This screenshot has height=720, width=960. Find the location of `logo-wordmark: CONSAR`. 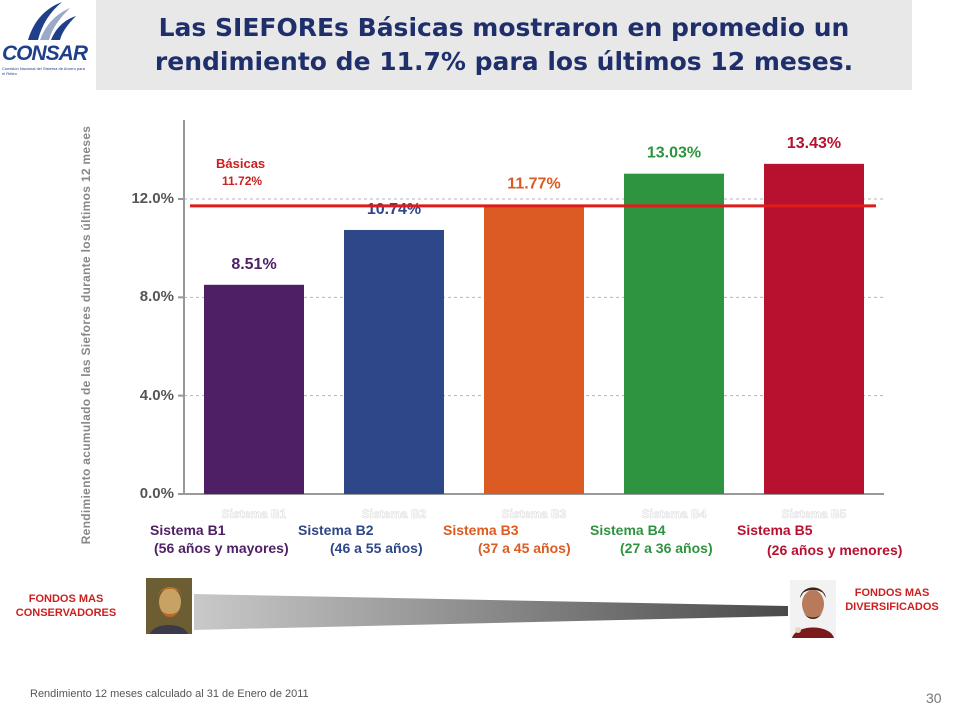

logo-wordmark: CONSAR is located at coordinates (45, 53).